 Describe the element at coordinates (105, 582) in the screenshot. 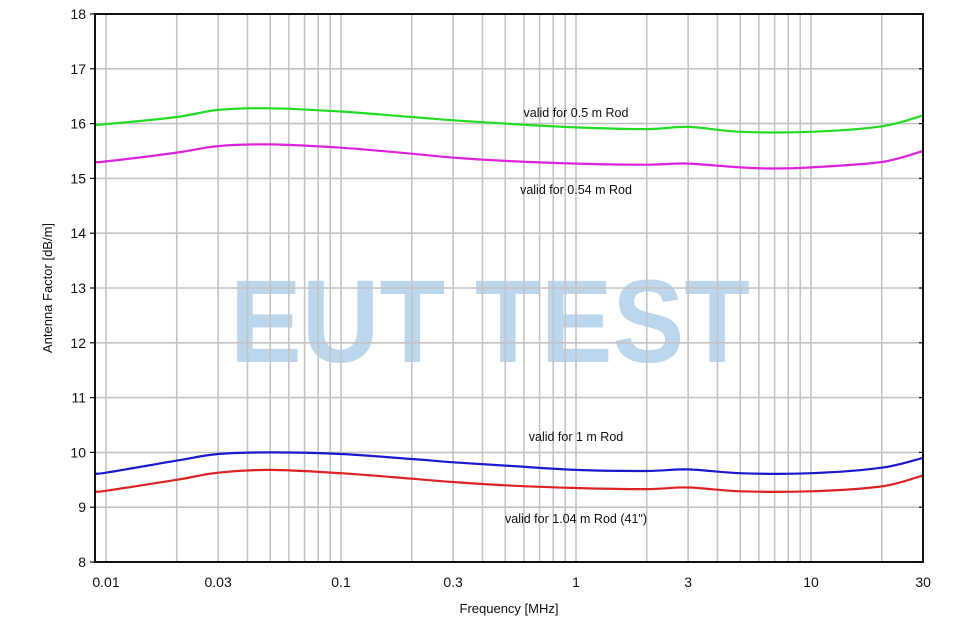

I see `x-tick-label: 0.01` at that location.